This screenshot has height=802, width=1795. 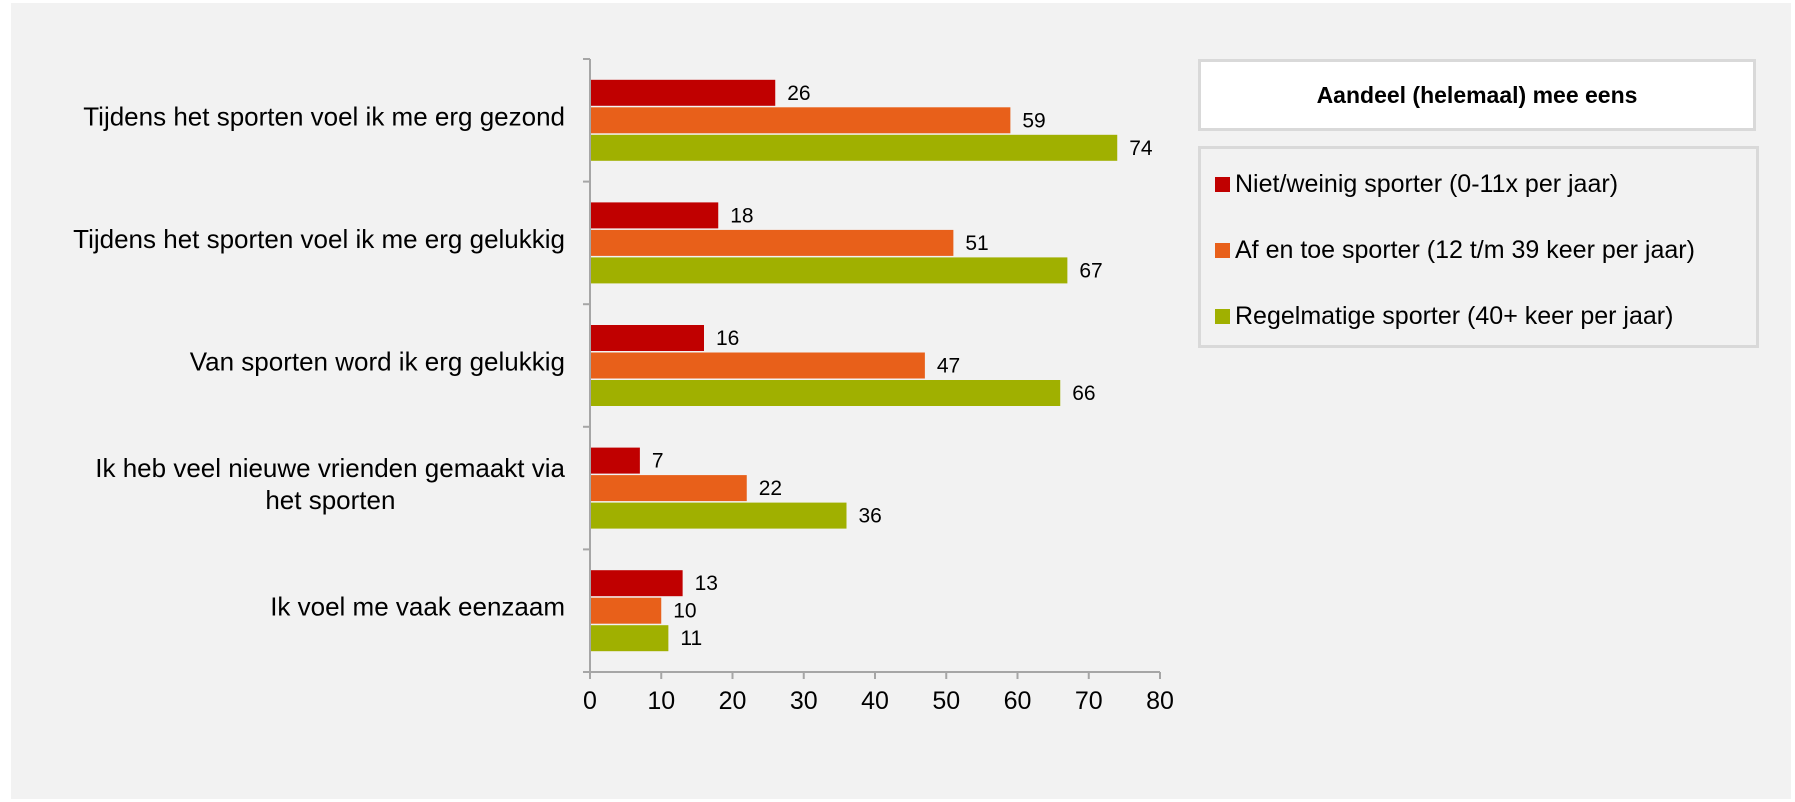 I want to click on data-label-1-2: 67, so click(x=1090, y=270).